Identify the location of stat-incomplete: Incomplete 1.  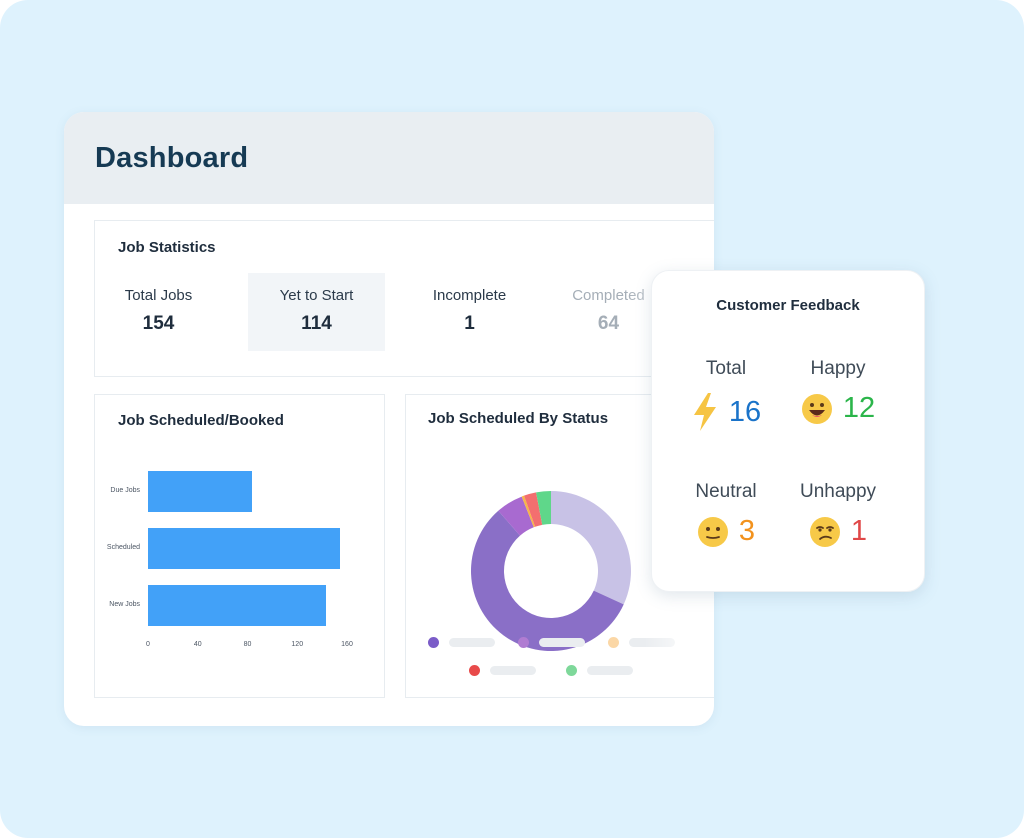
(469, 312).